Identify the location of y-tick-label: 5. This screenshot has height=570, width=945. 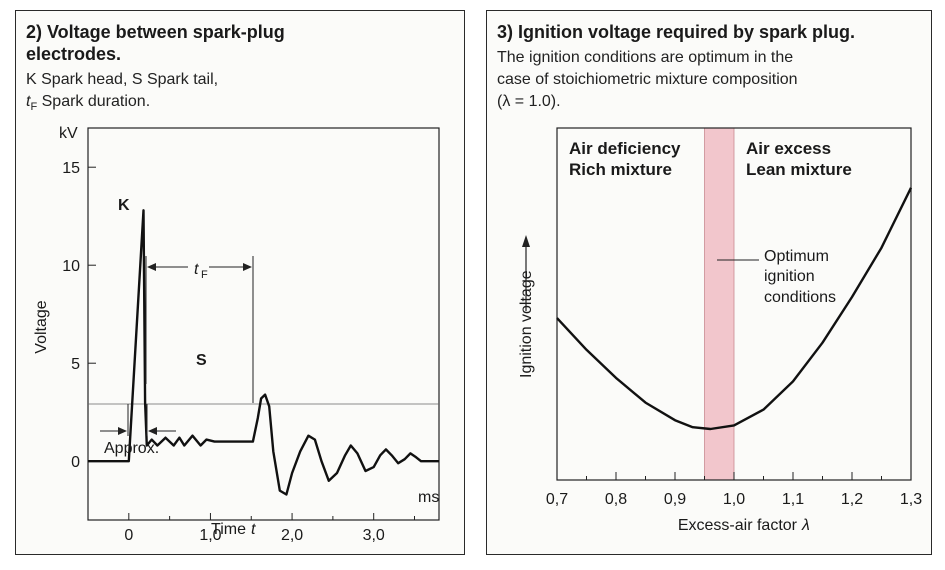
(75, 364).